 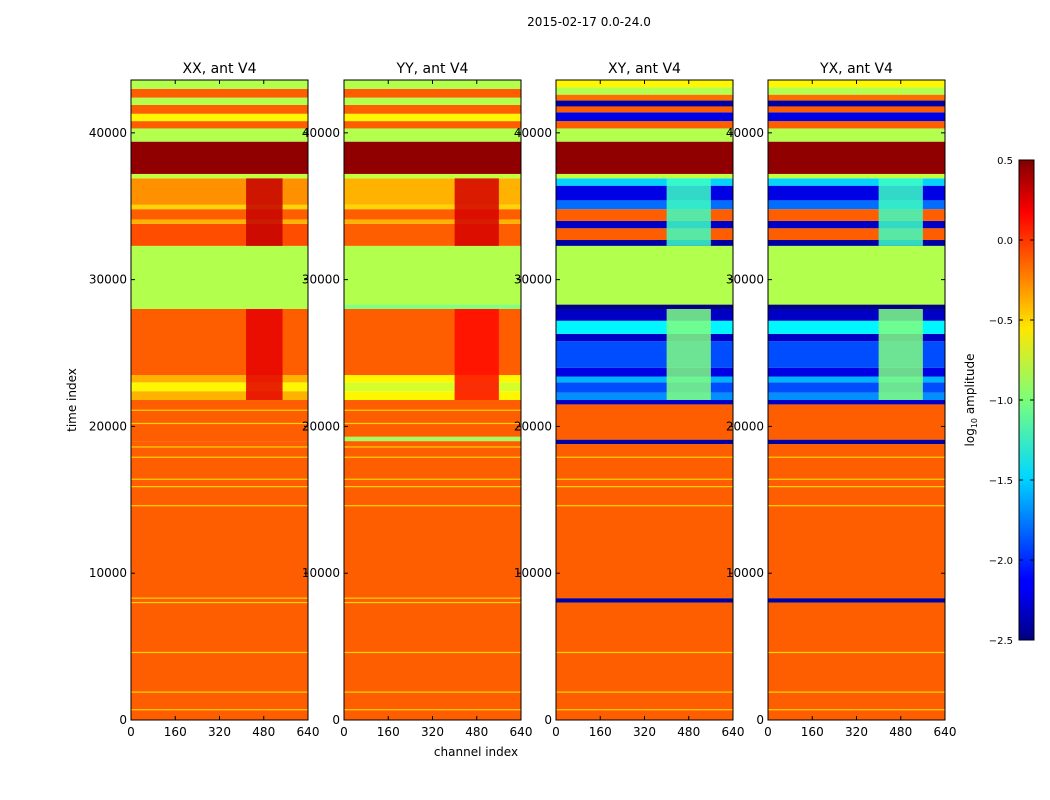 I want to click on panel-title: YX, ant V4, so click(x=856, y=69).